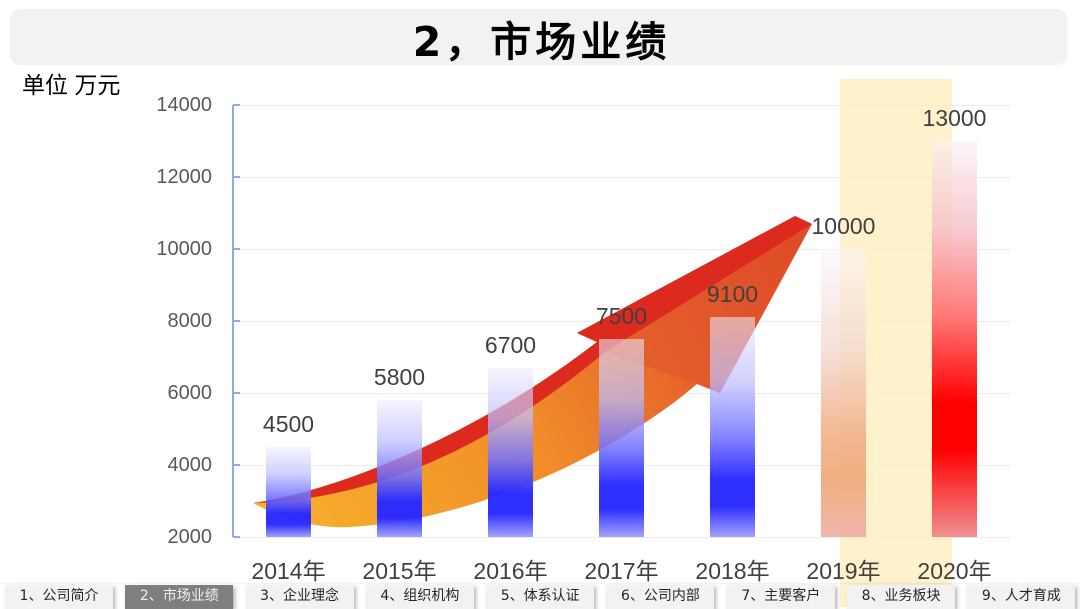 Image resolution: width=1080 pixels, height=609 pixels. What do you see at coordinates (780, 597) in the screenshot?
I see `tab-major-clients: 7、主要客户` at bounding box center [780, 597].